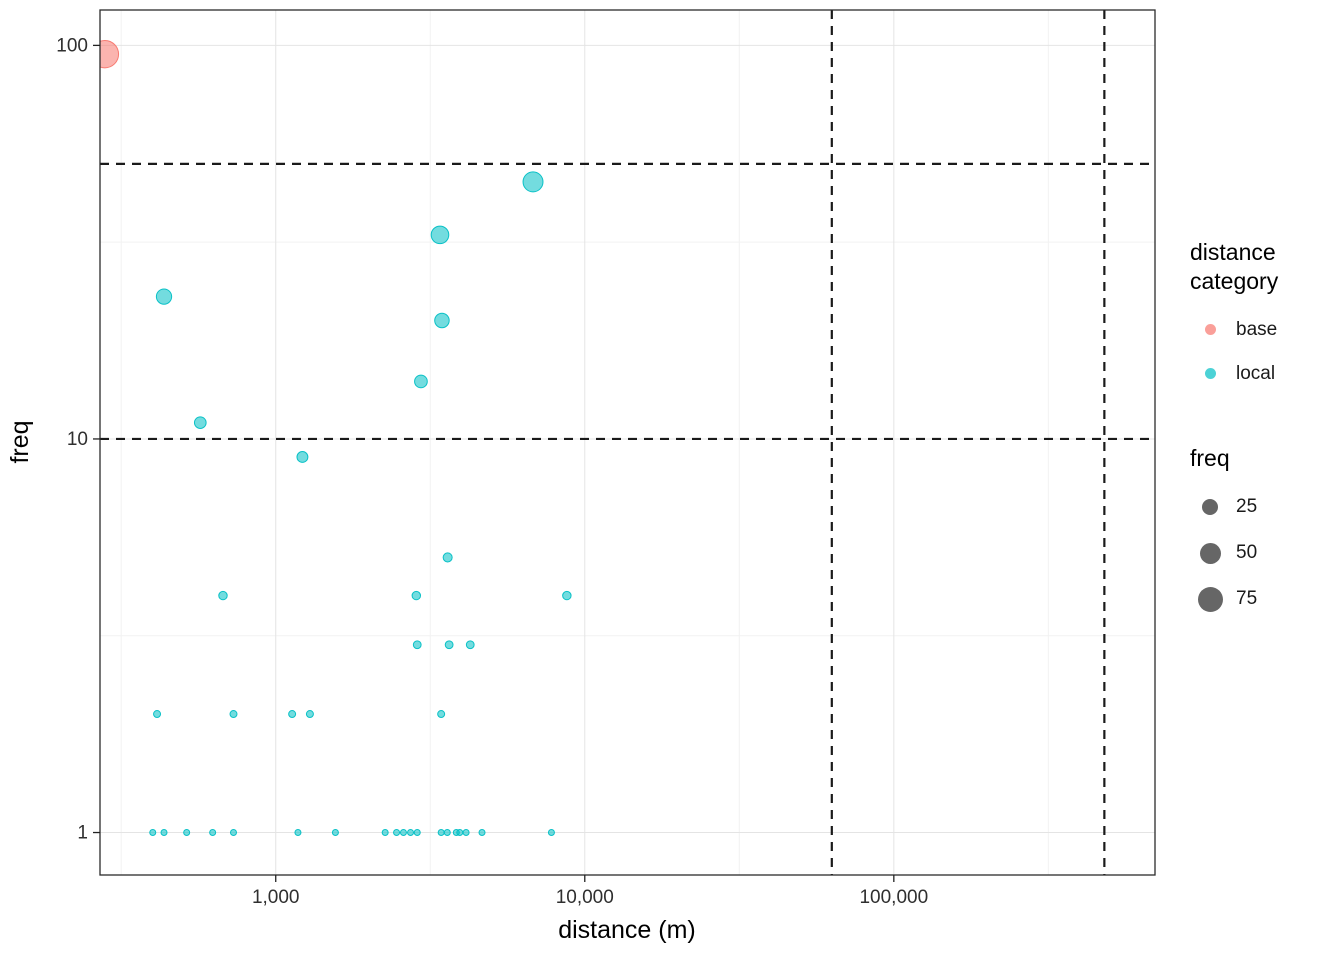 The width and height of the screenshot is (1344, 960). What do you see at coordinates (82, 833) in the screenshot?
I see `y-tick-label: 1` at bounding box center [82, 833].